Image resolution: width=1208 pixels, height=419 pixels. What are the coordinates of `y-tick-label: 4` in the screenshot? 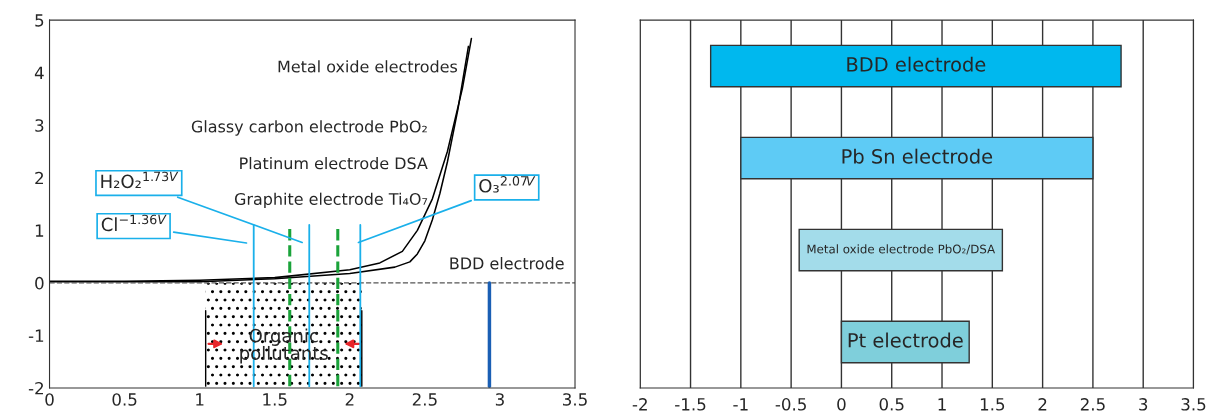 It's located at (39, 72).